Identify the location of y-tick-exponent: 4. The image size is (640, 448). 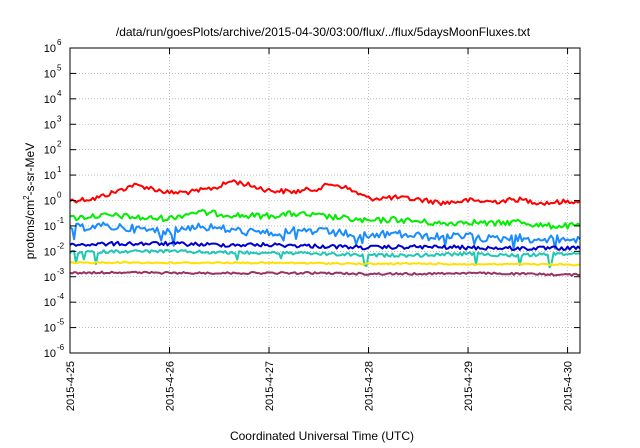
(59, 93).